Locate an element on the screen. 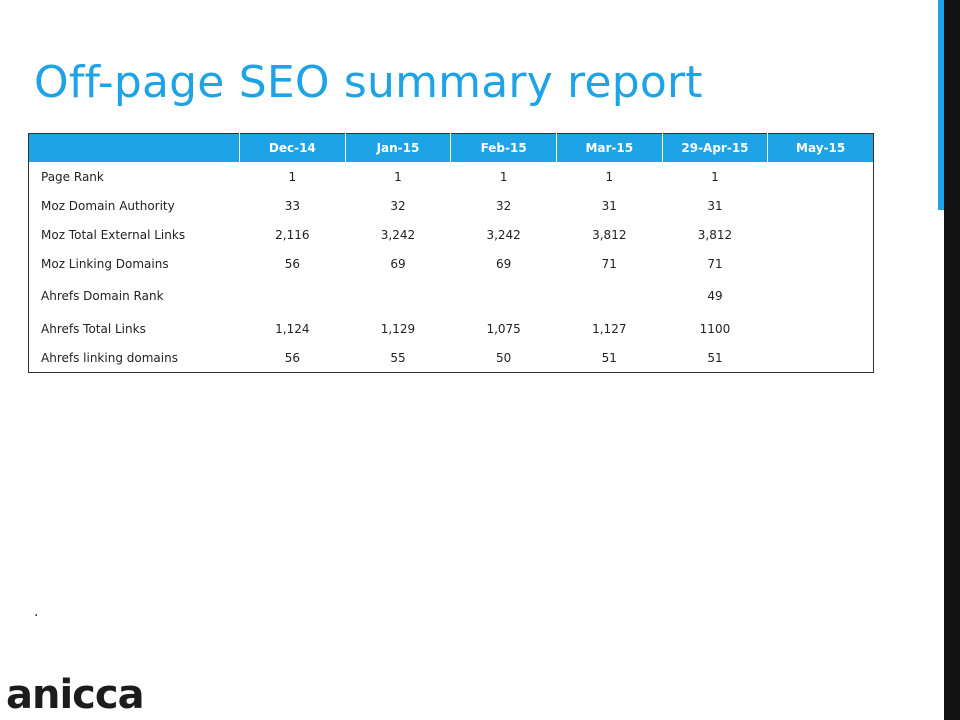 The width and height of the screenshot is (960, 720). table-cell: 1,129 is located at coordinates (398, 328).